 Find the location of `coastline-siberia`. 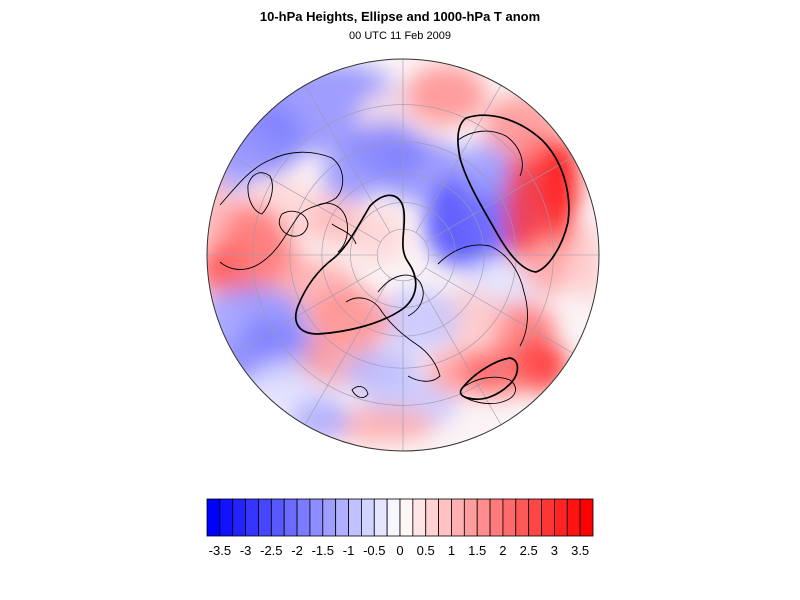

coastline-siberia is located at coordinates (482, 295).